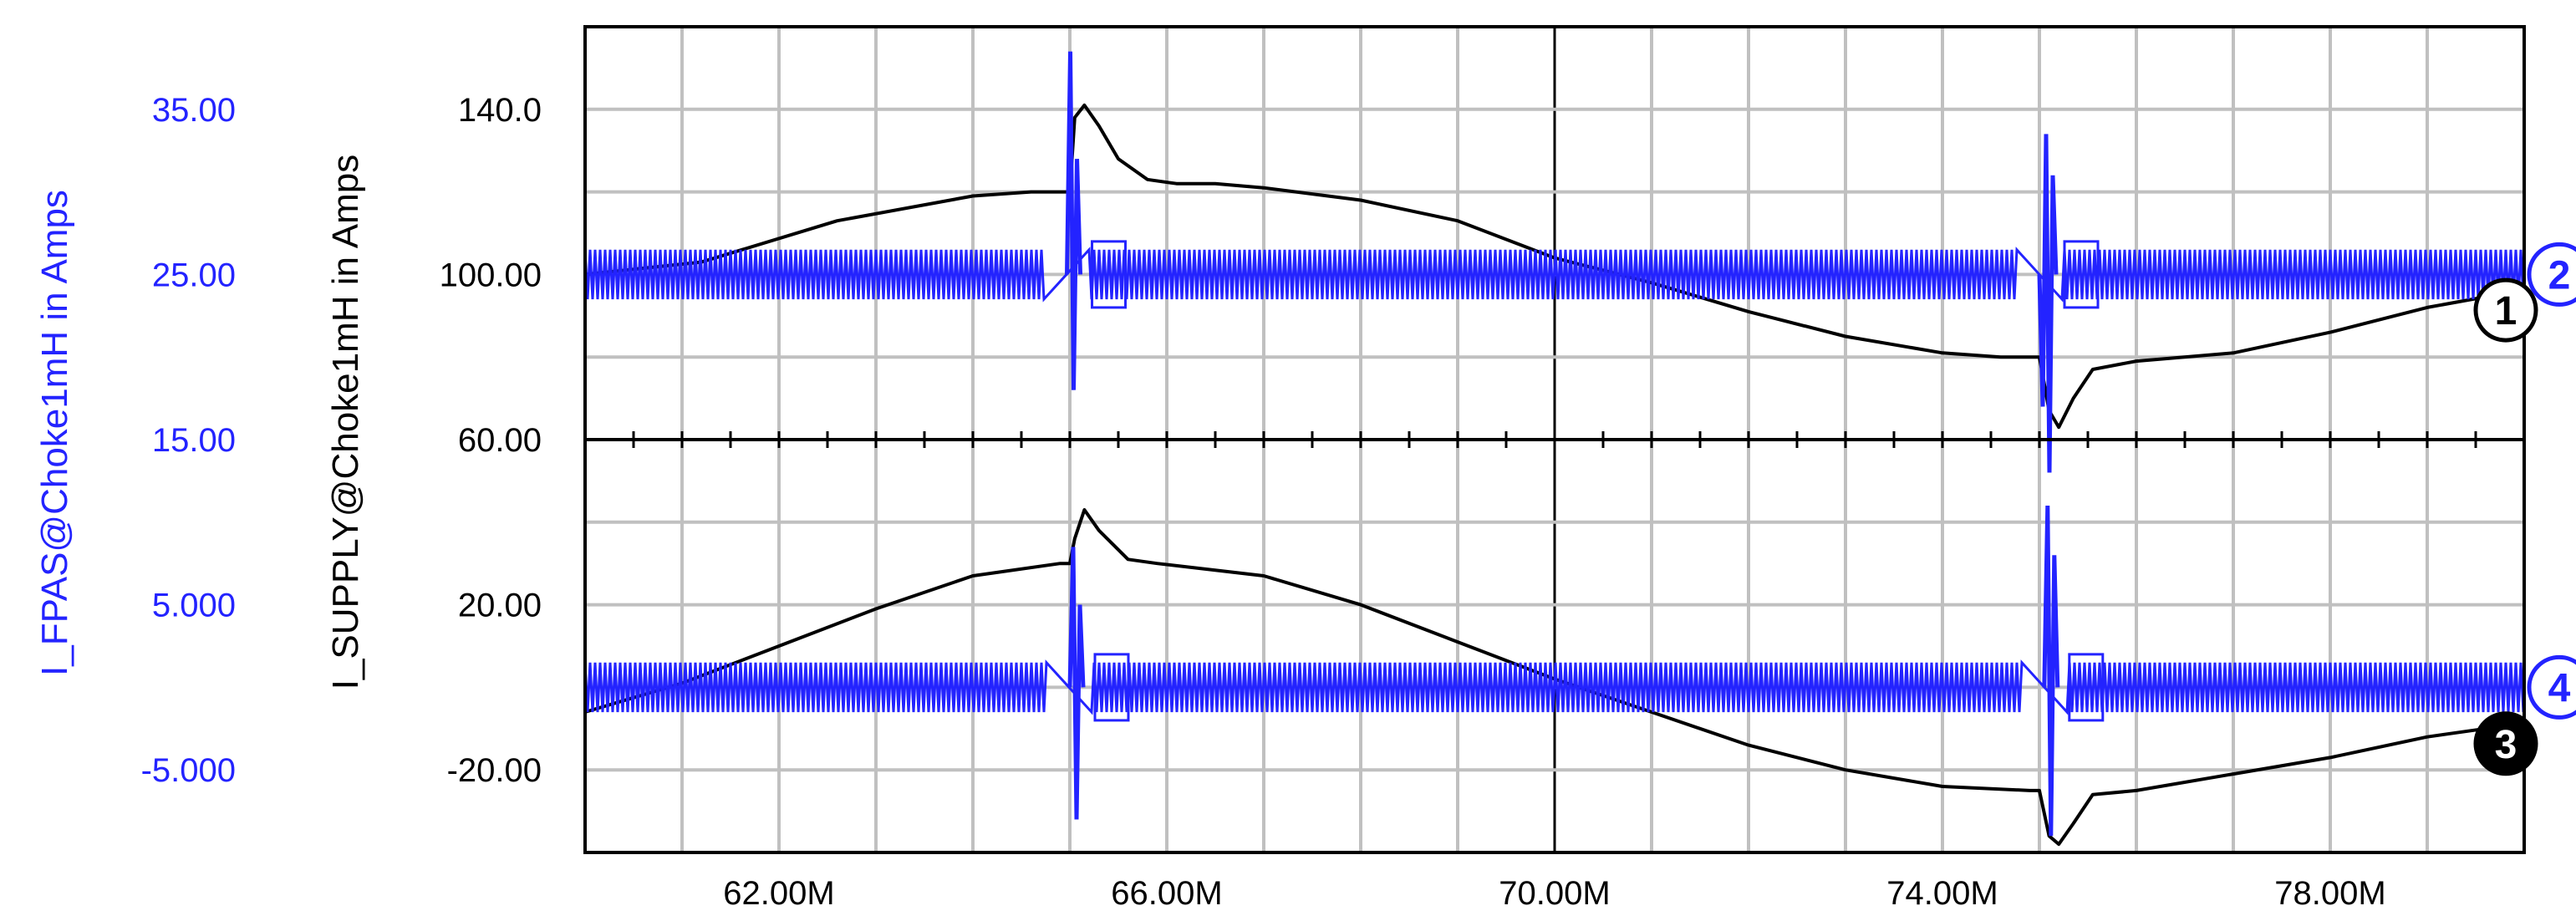  Describe the element at coordinates (1942, 893) in the screenshot. I see `x-tick-label: 74.00M` at that location.